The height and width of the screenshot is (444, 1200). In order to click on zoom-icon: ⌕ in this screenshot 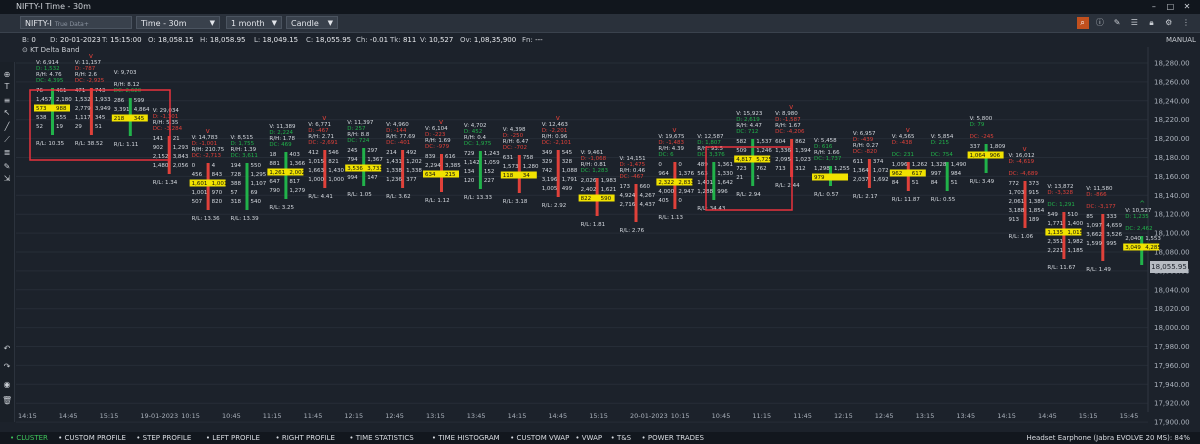, I will do `click(1082, 23)`.